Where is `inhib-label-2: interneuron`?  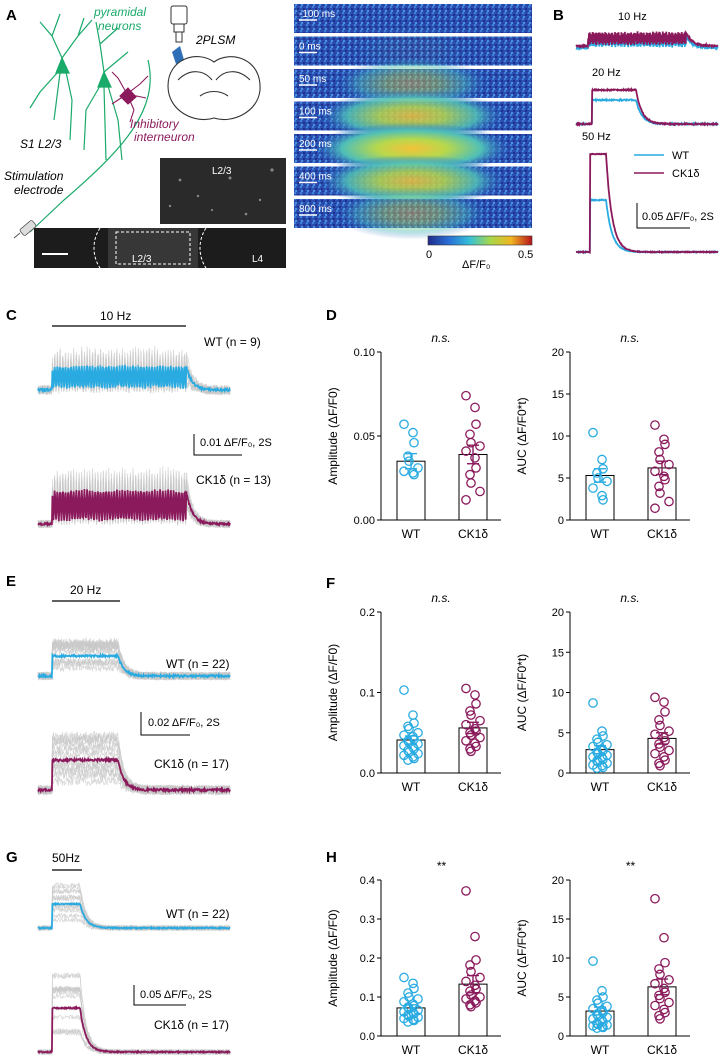 inhib-label-2: interneuron is located at coordinates (164, 137).